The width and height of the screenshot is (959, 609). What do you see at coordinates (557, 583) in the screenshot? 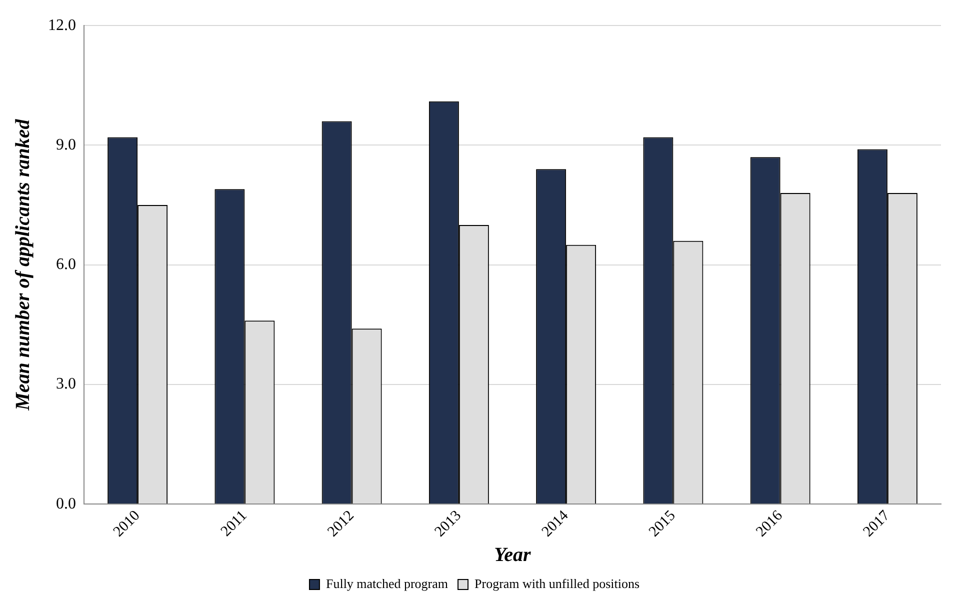
I see `legend-label: Program with unfilled positions` at bounding box center [557, 583].